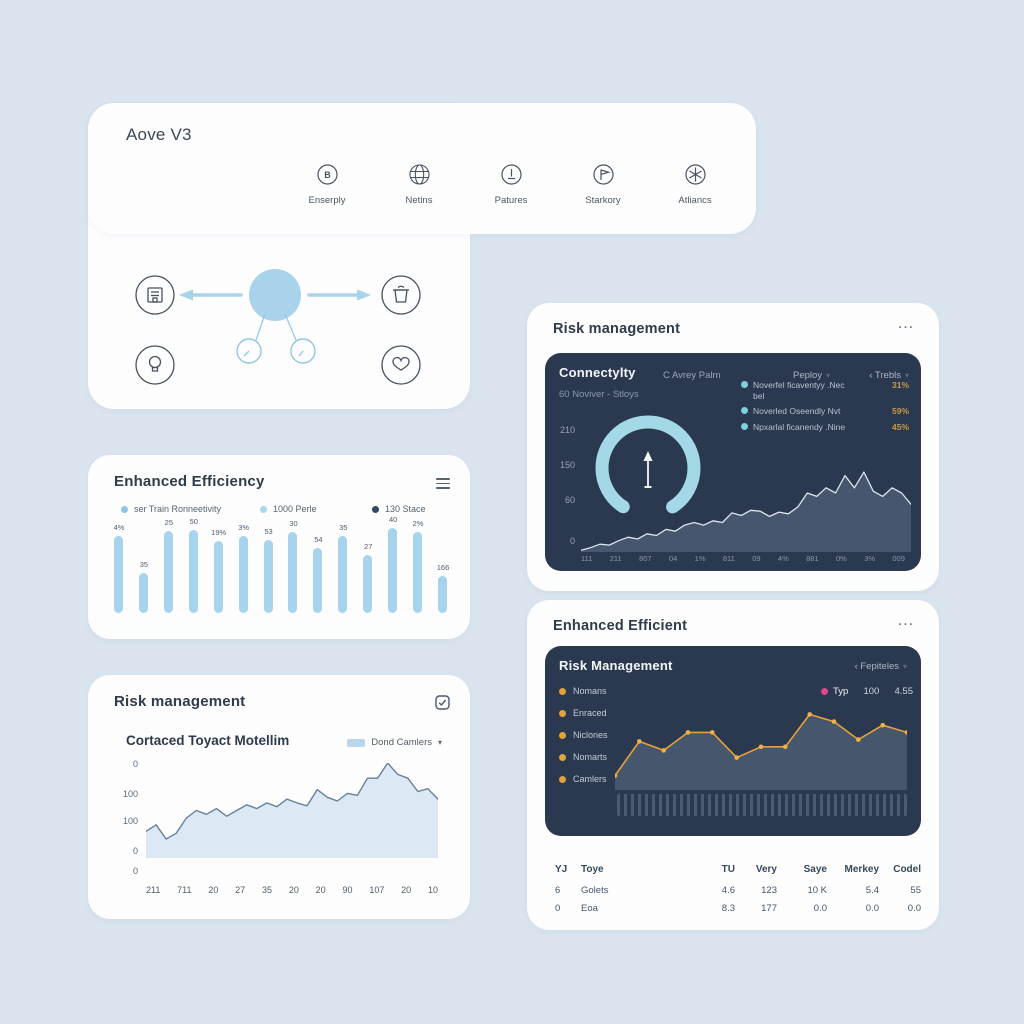 Image resolution: width=1024 pixels, height=1024 pixels. Describe the element at coordinates (159, 134) in the screenshot. I see `page-title: Aove V3` at that location.